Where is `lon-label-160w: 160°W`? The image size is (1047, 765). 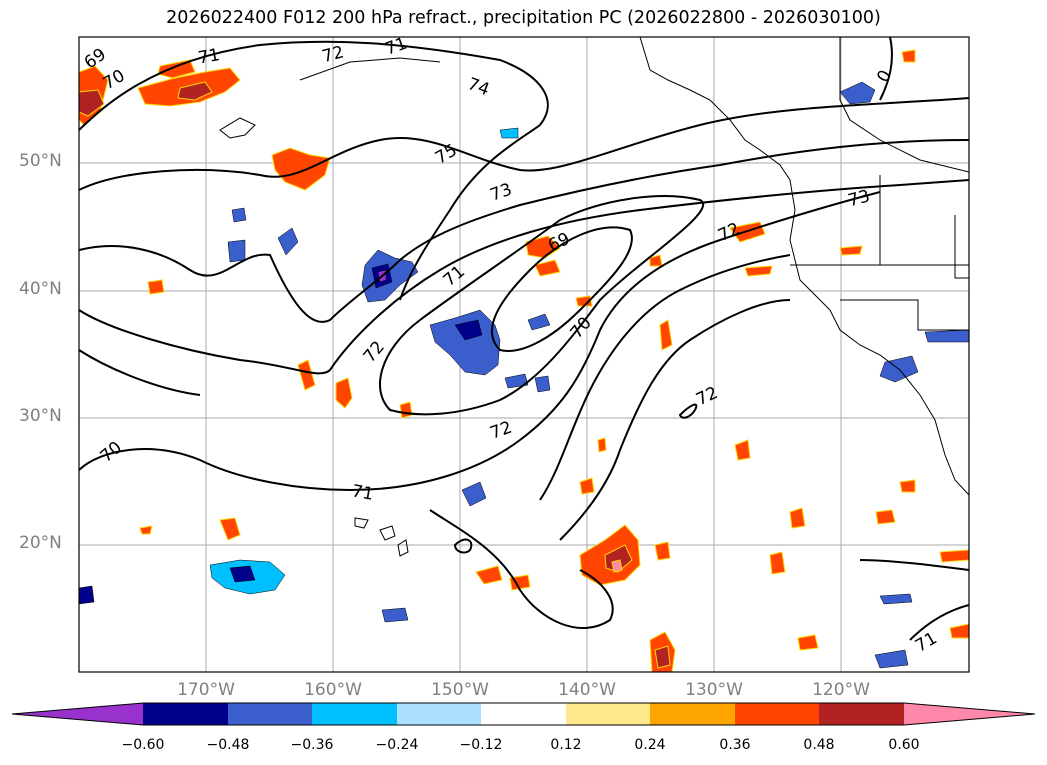
lon-label-160w: 160°W is located at coordinates (333, 690).